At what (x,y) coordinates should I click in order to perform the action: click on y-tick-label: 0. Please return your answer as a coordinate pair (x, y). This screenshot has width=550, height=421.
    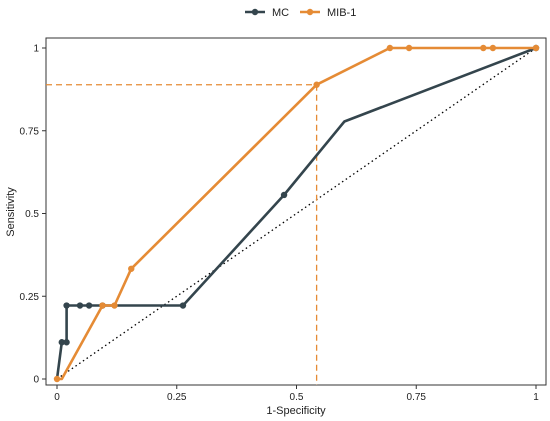
    Looking at the image, I should click on (36, 380).